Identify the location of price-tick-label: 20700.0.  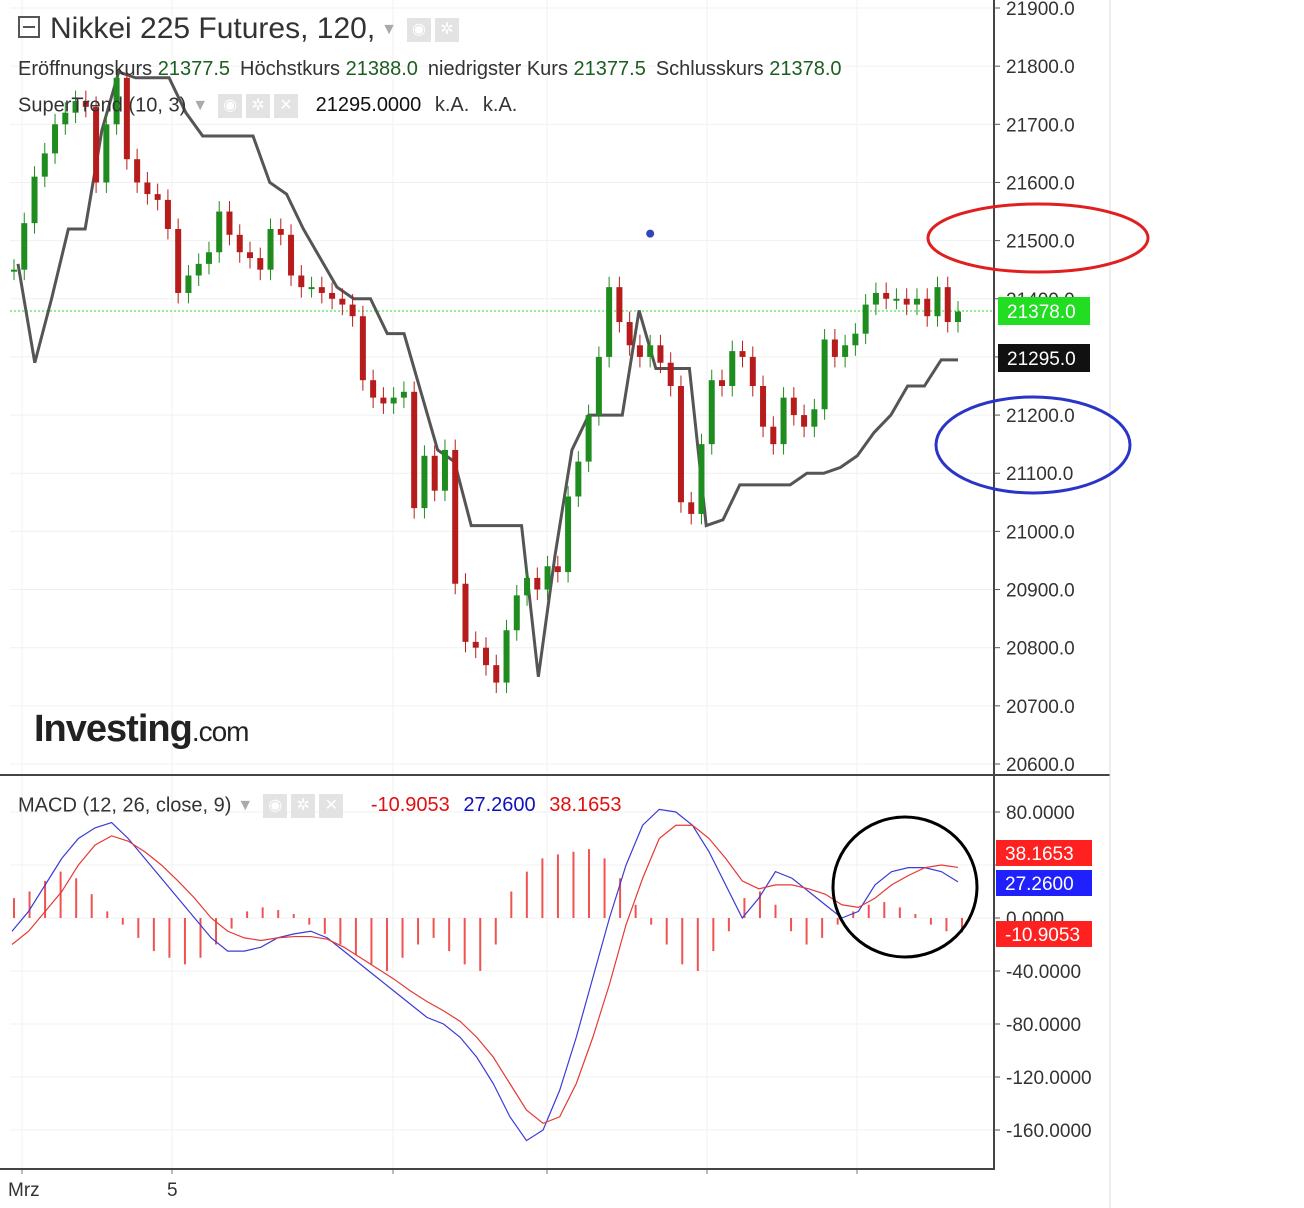
(1040, 707).